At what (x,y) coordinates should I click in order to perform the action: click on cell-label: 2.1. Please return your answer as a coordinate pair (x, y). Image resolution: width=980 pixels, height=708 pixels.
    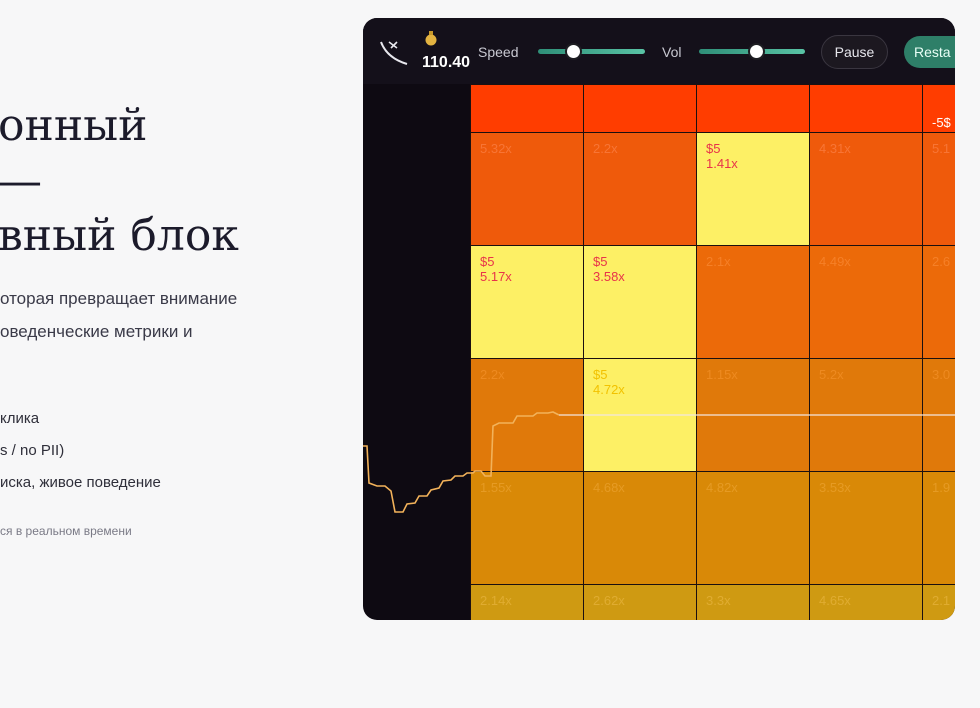
    Looking at the image, I should click on (941, 600).